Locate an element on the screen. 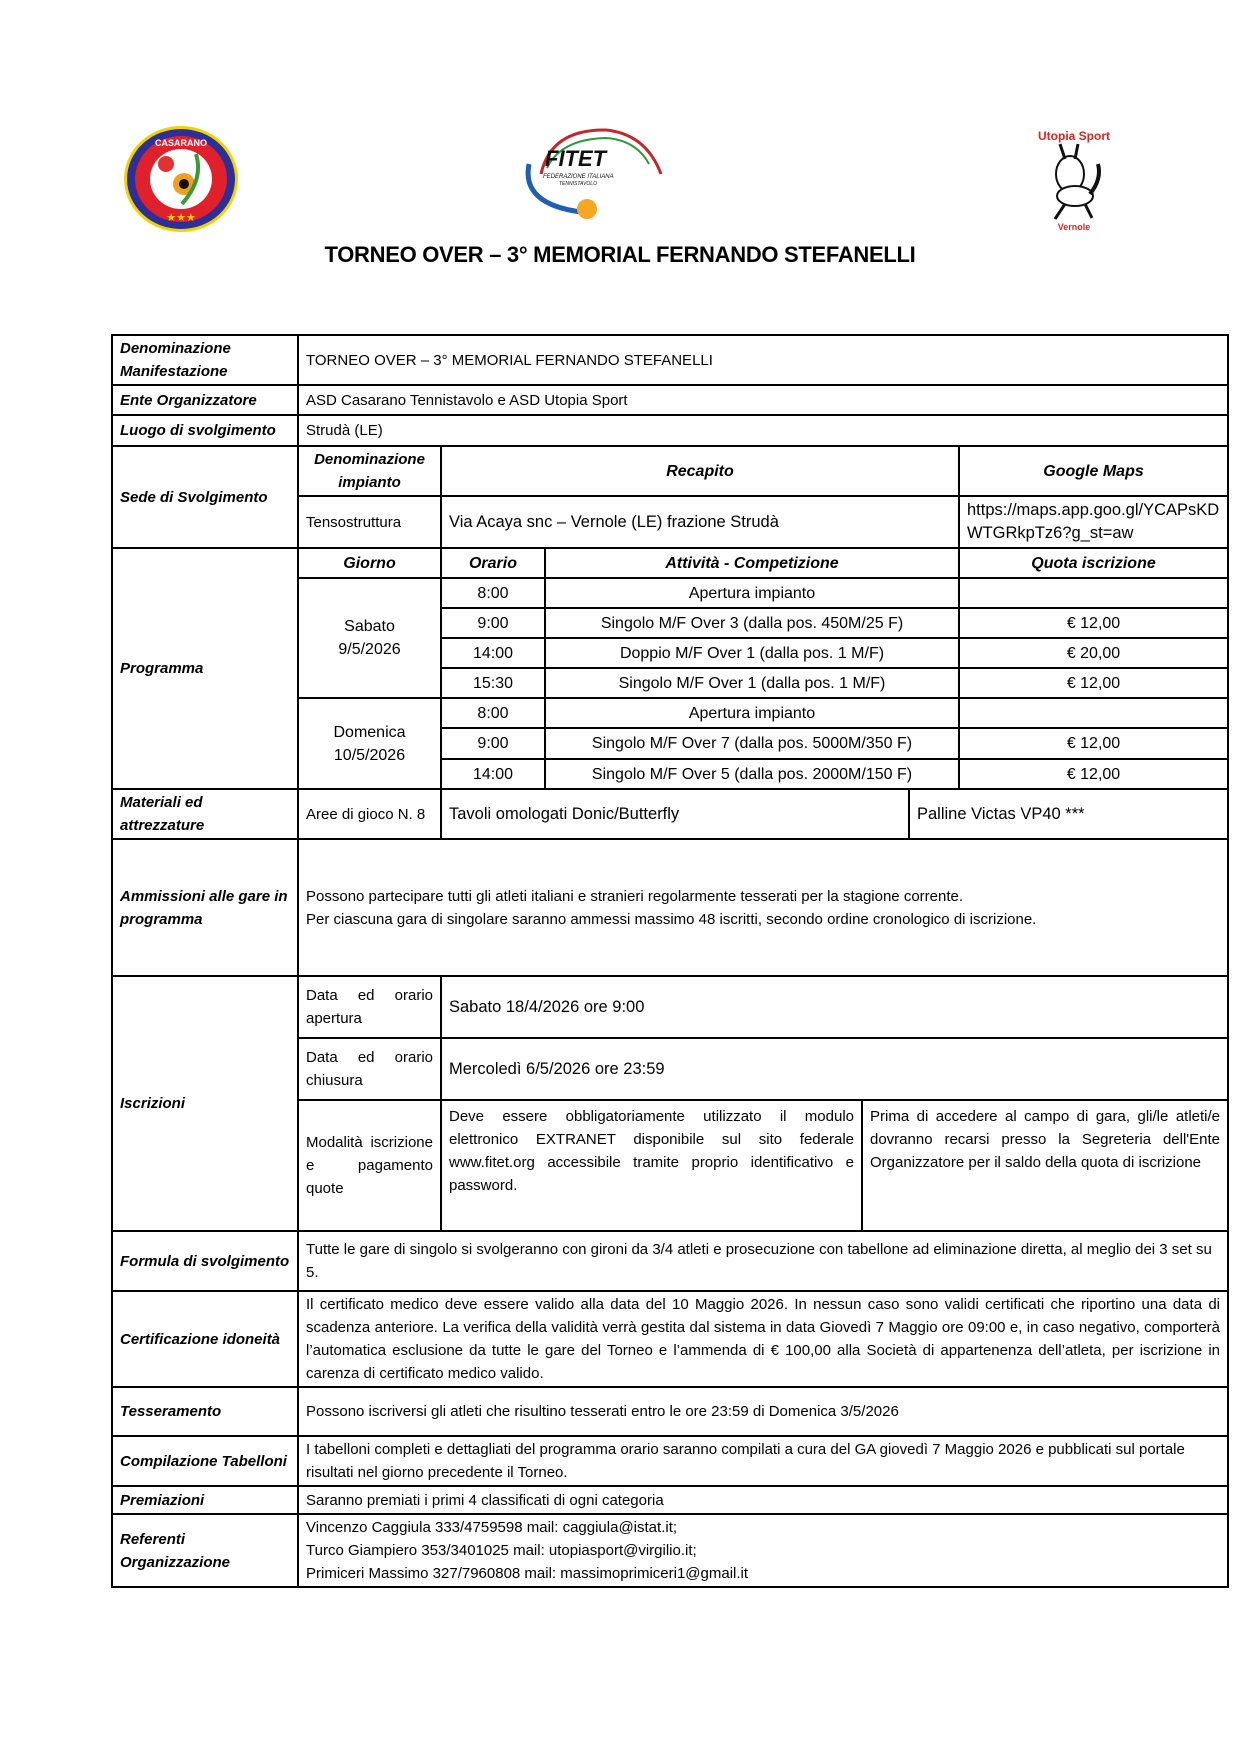  day-date: 10/5/2026 is located at coordinates (369, 755).